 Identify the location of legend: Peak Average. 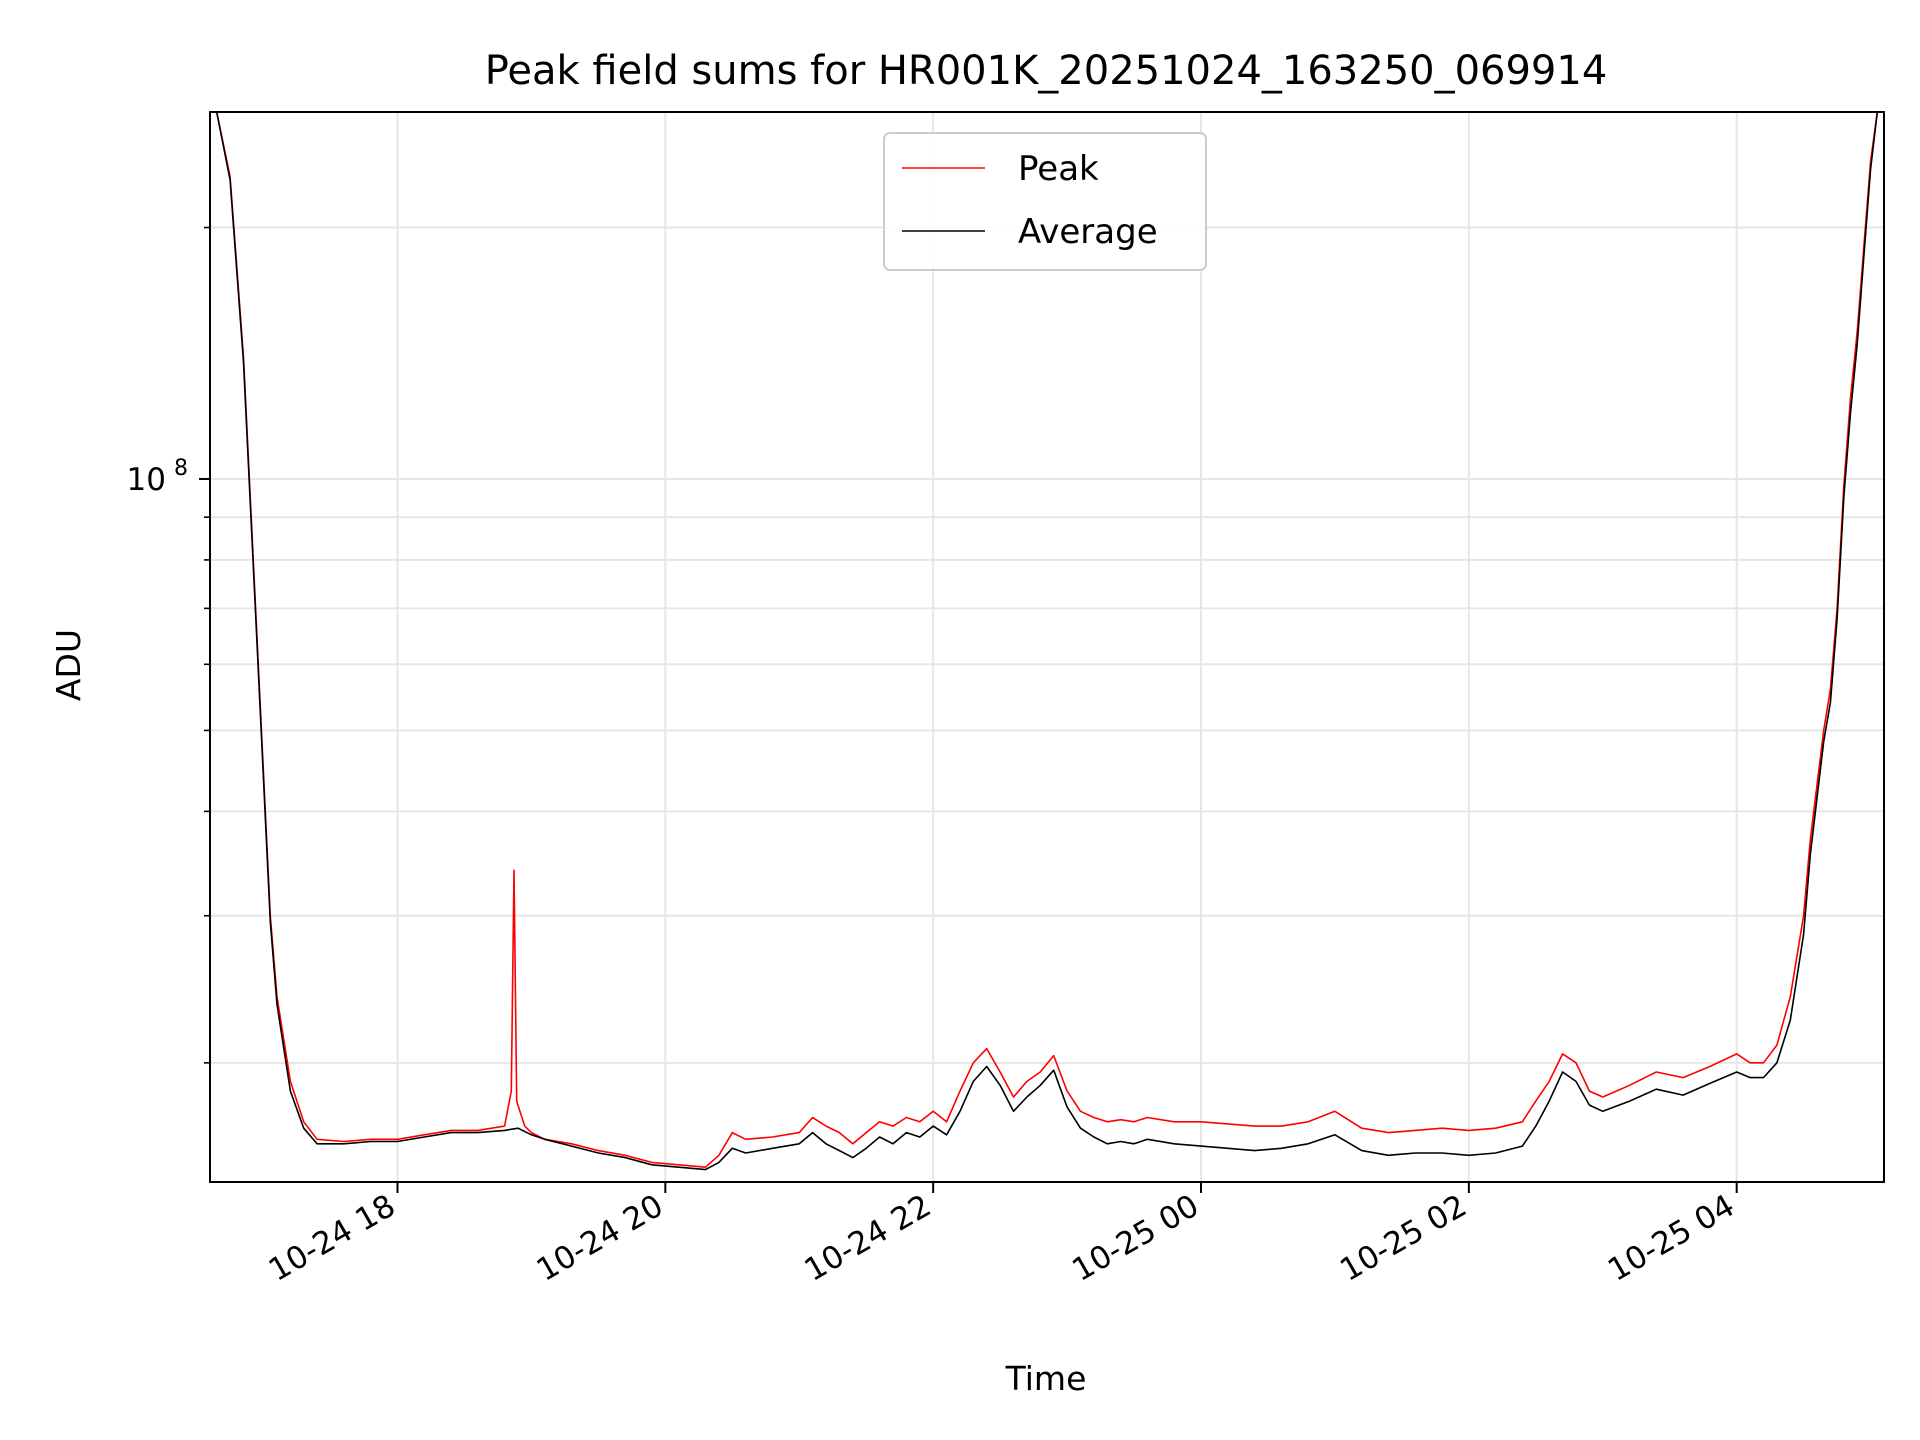
(1045, 201).